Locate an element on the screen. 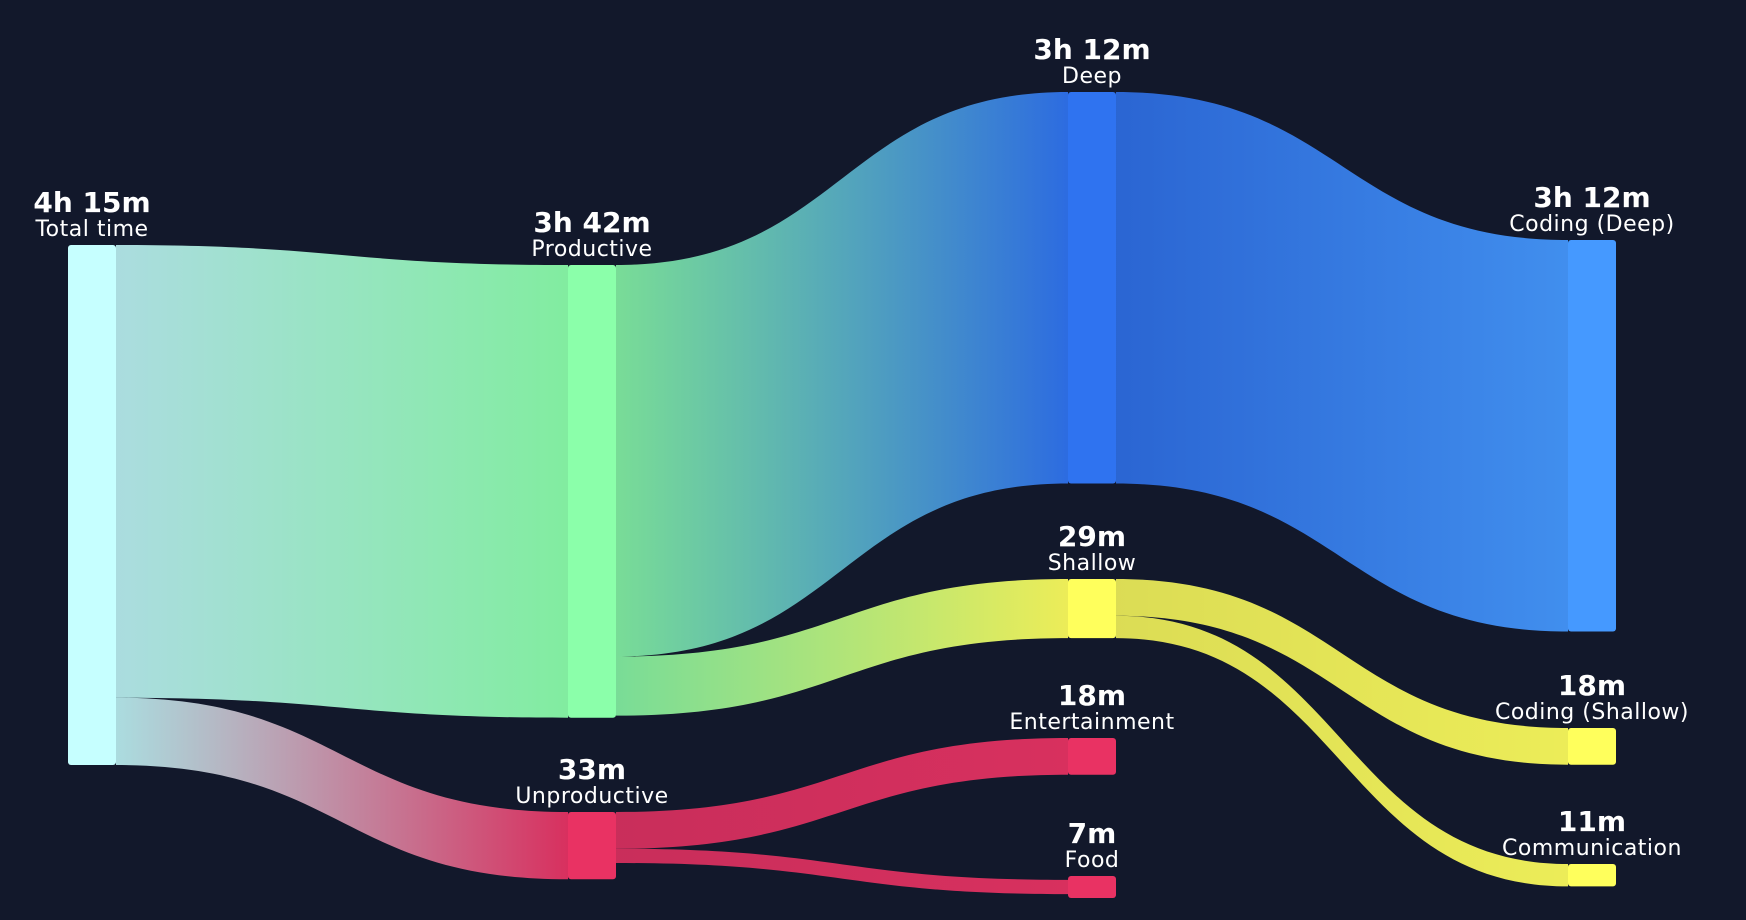 This screenshot has width=1746, height=920. node-value-productive: 3h 42m is located at coordinates (591, 222).